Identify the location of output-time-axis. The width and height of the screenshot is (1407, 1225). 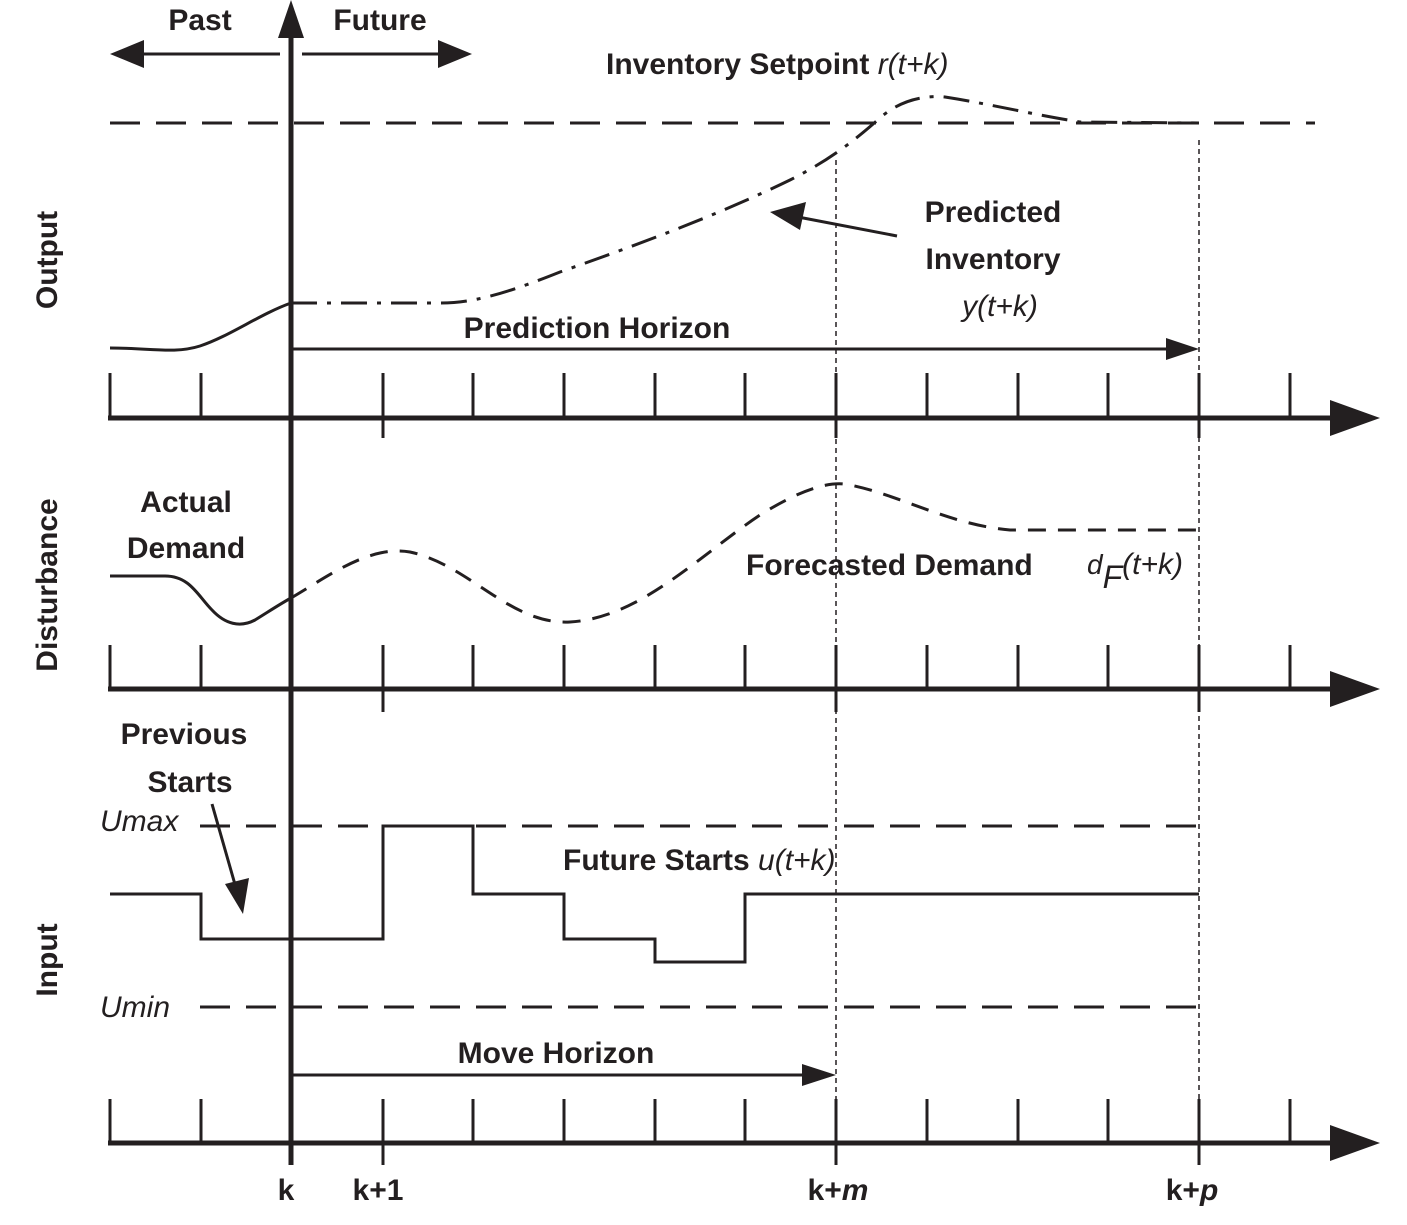
(744, 405).